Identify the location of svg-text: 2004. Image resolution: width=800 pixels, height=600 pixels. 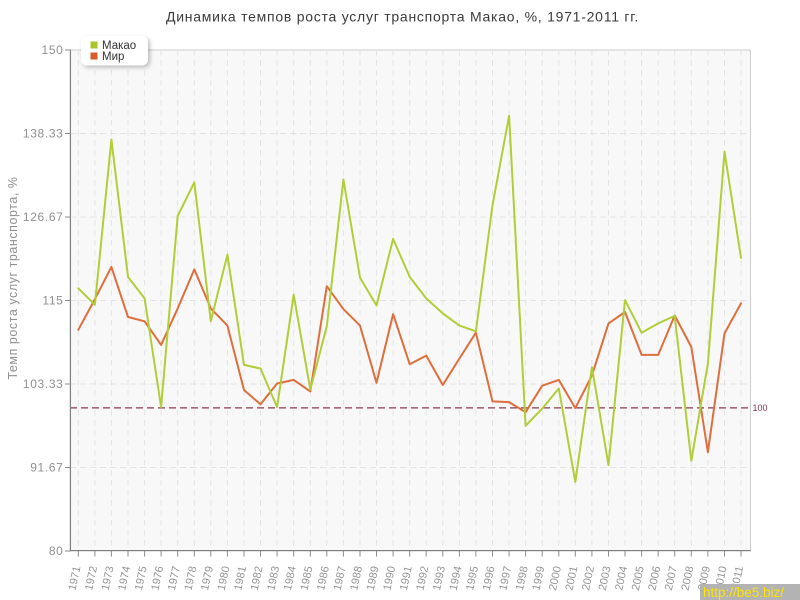
(621, 578).